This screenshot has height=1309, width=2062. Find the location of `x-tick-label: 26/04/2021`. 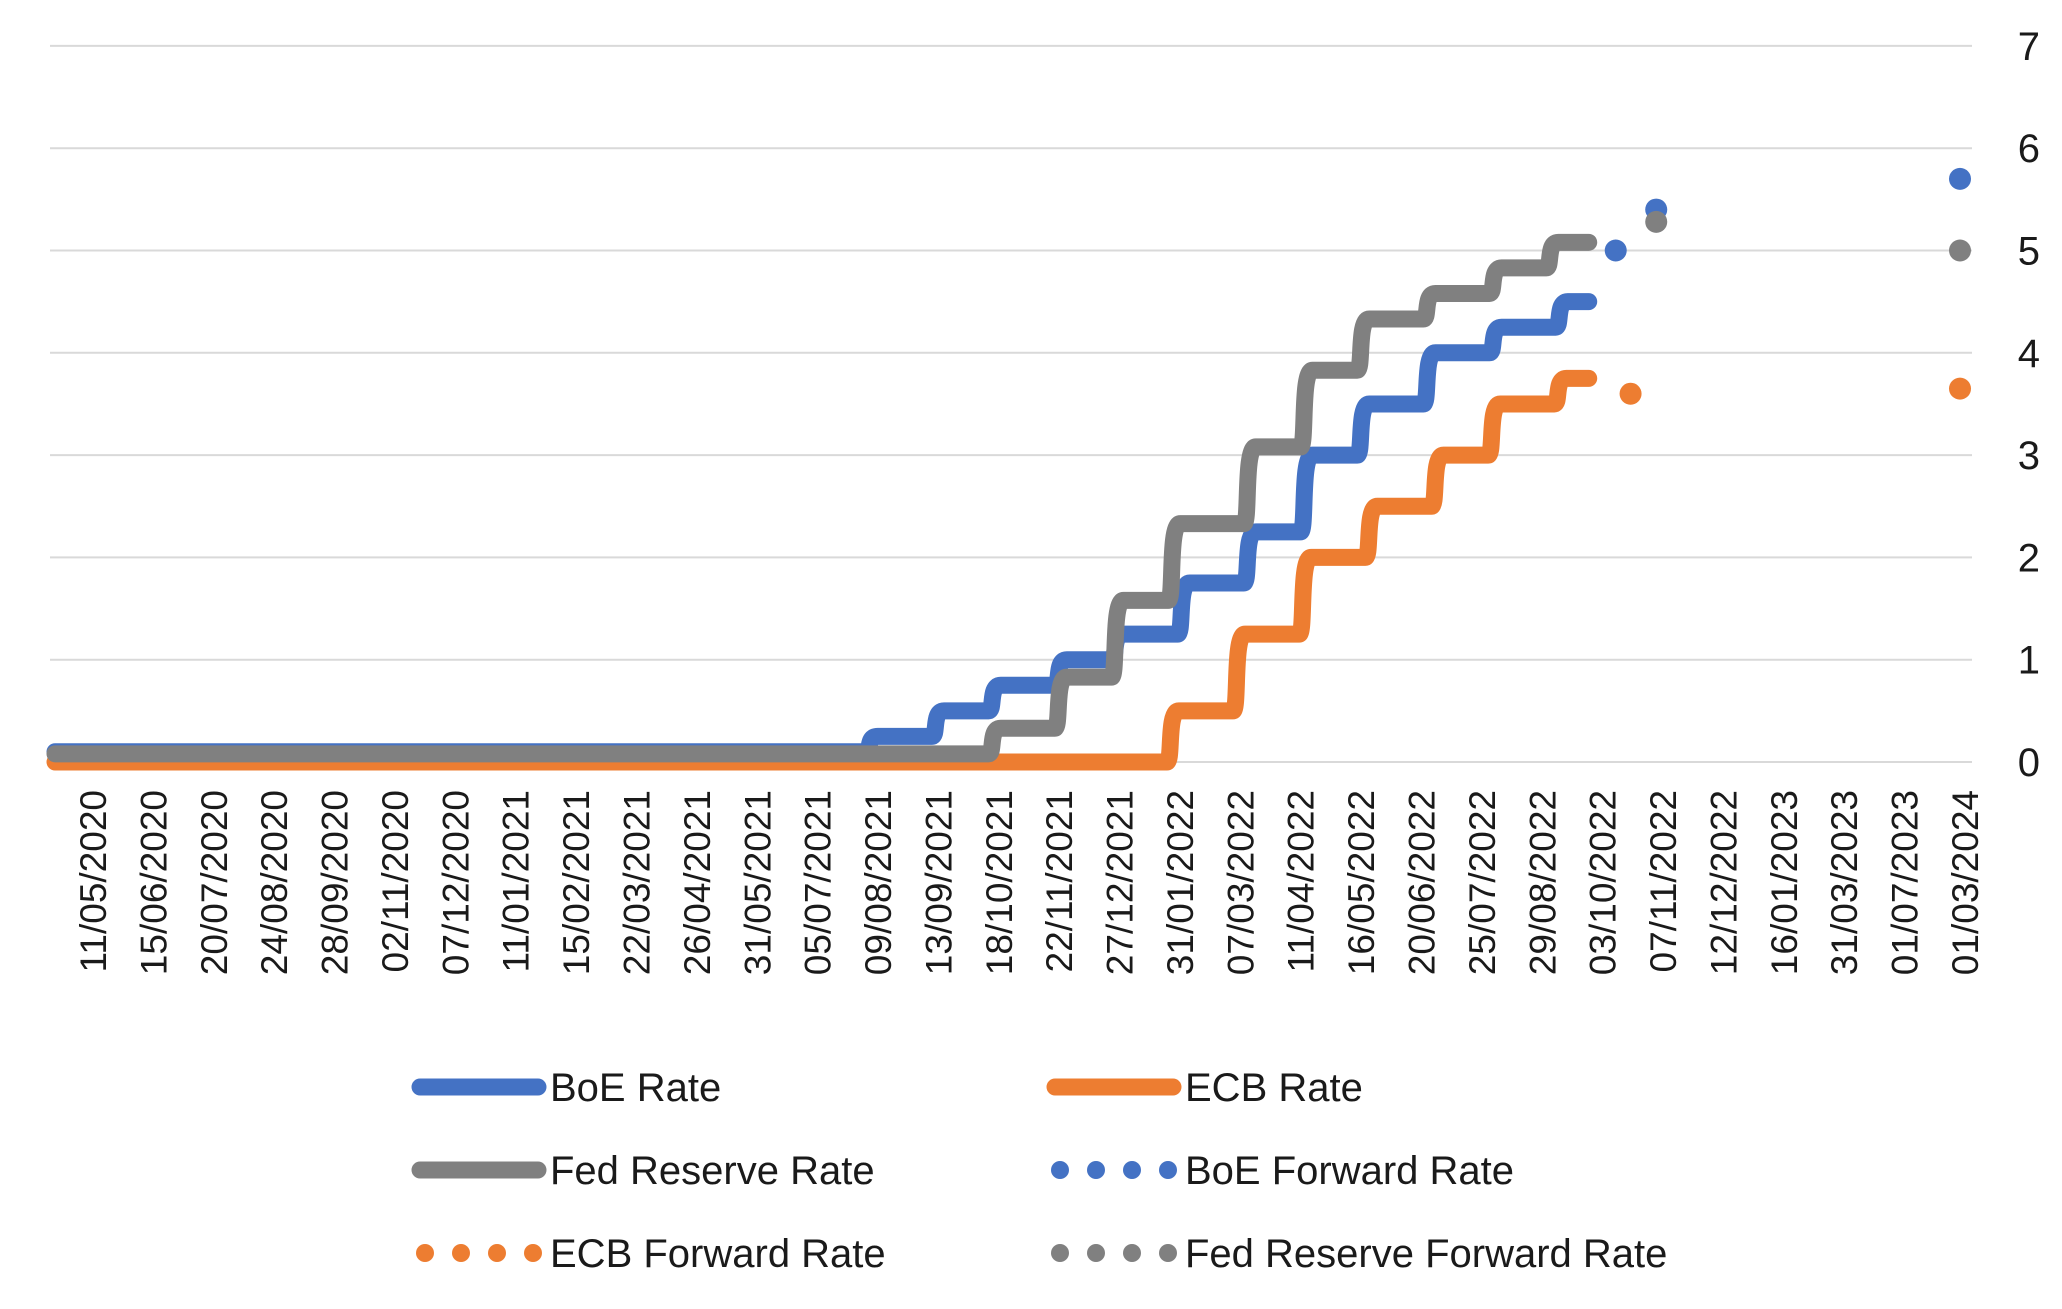

x-tick-label: 26/04/2021 is located at coordinates (697, 882).